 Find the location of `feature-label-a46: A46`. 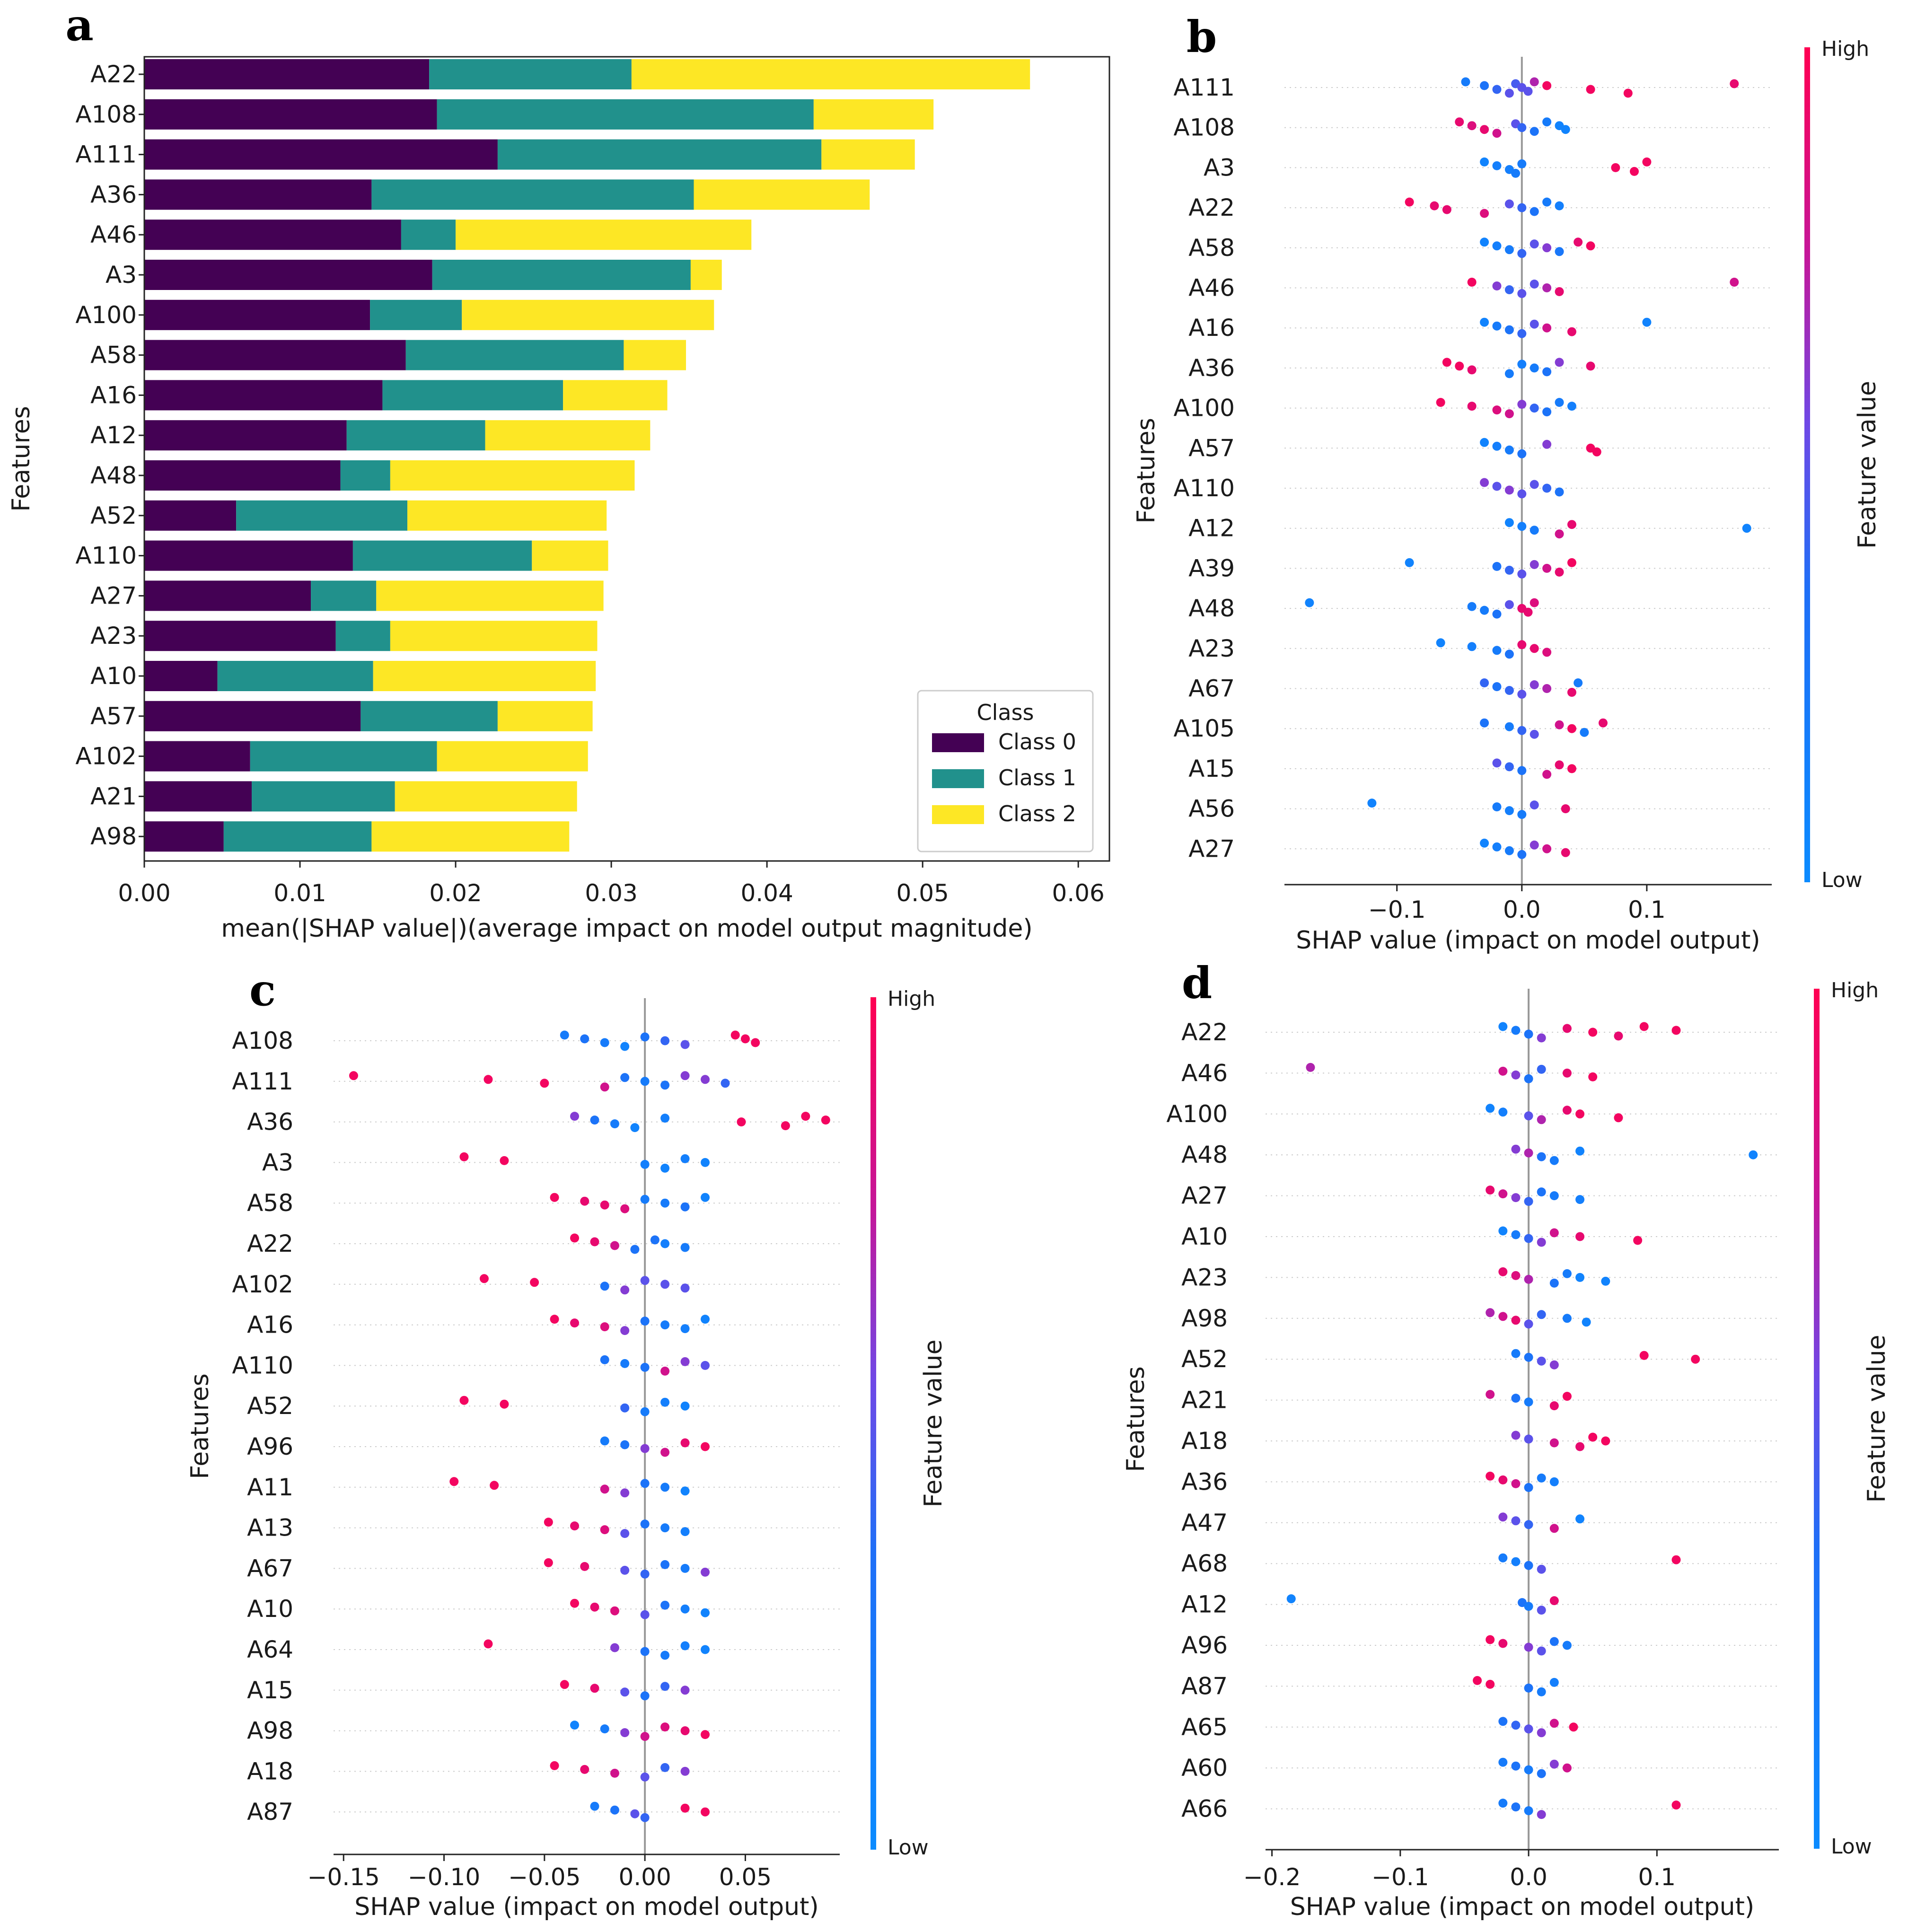

feature-label-a46: A46 is located at coordinates (1204, 1073).